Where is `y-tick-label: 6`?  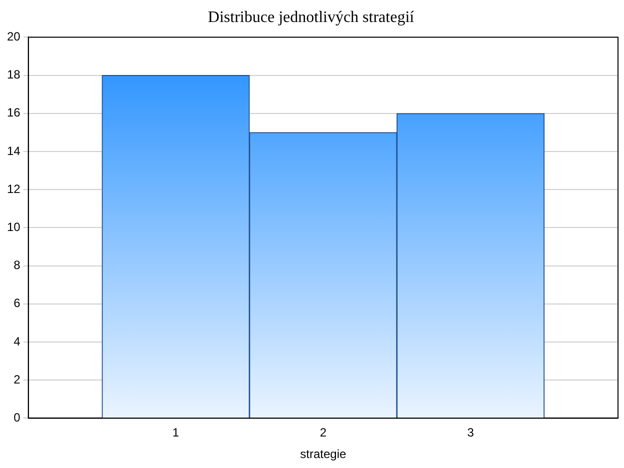 y-tick-label: 6 is located at coordinates (17, 303).